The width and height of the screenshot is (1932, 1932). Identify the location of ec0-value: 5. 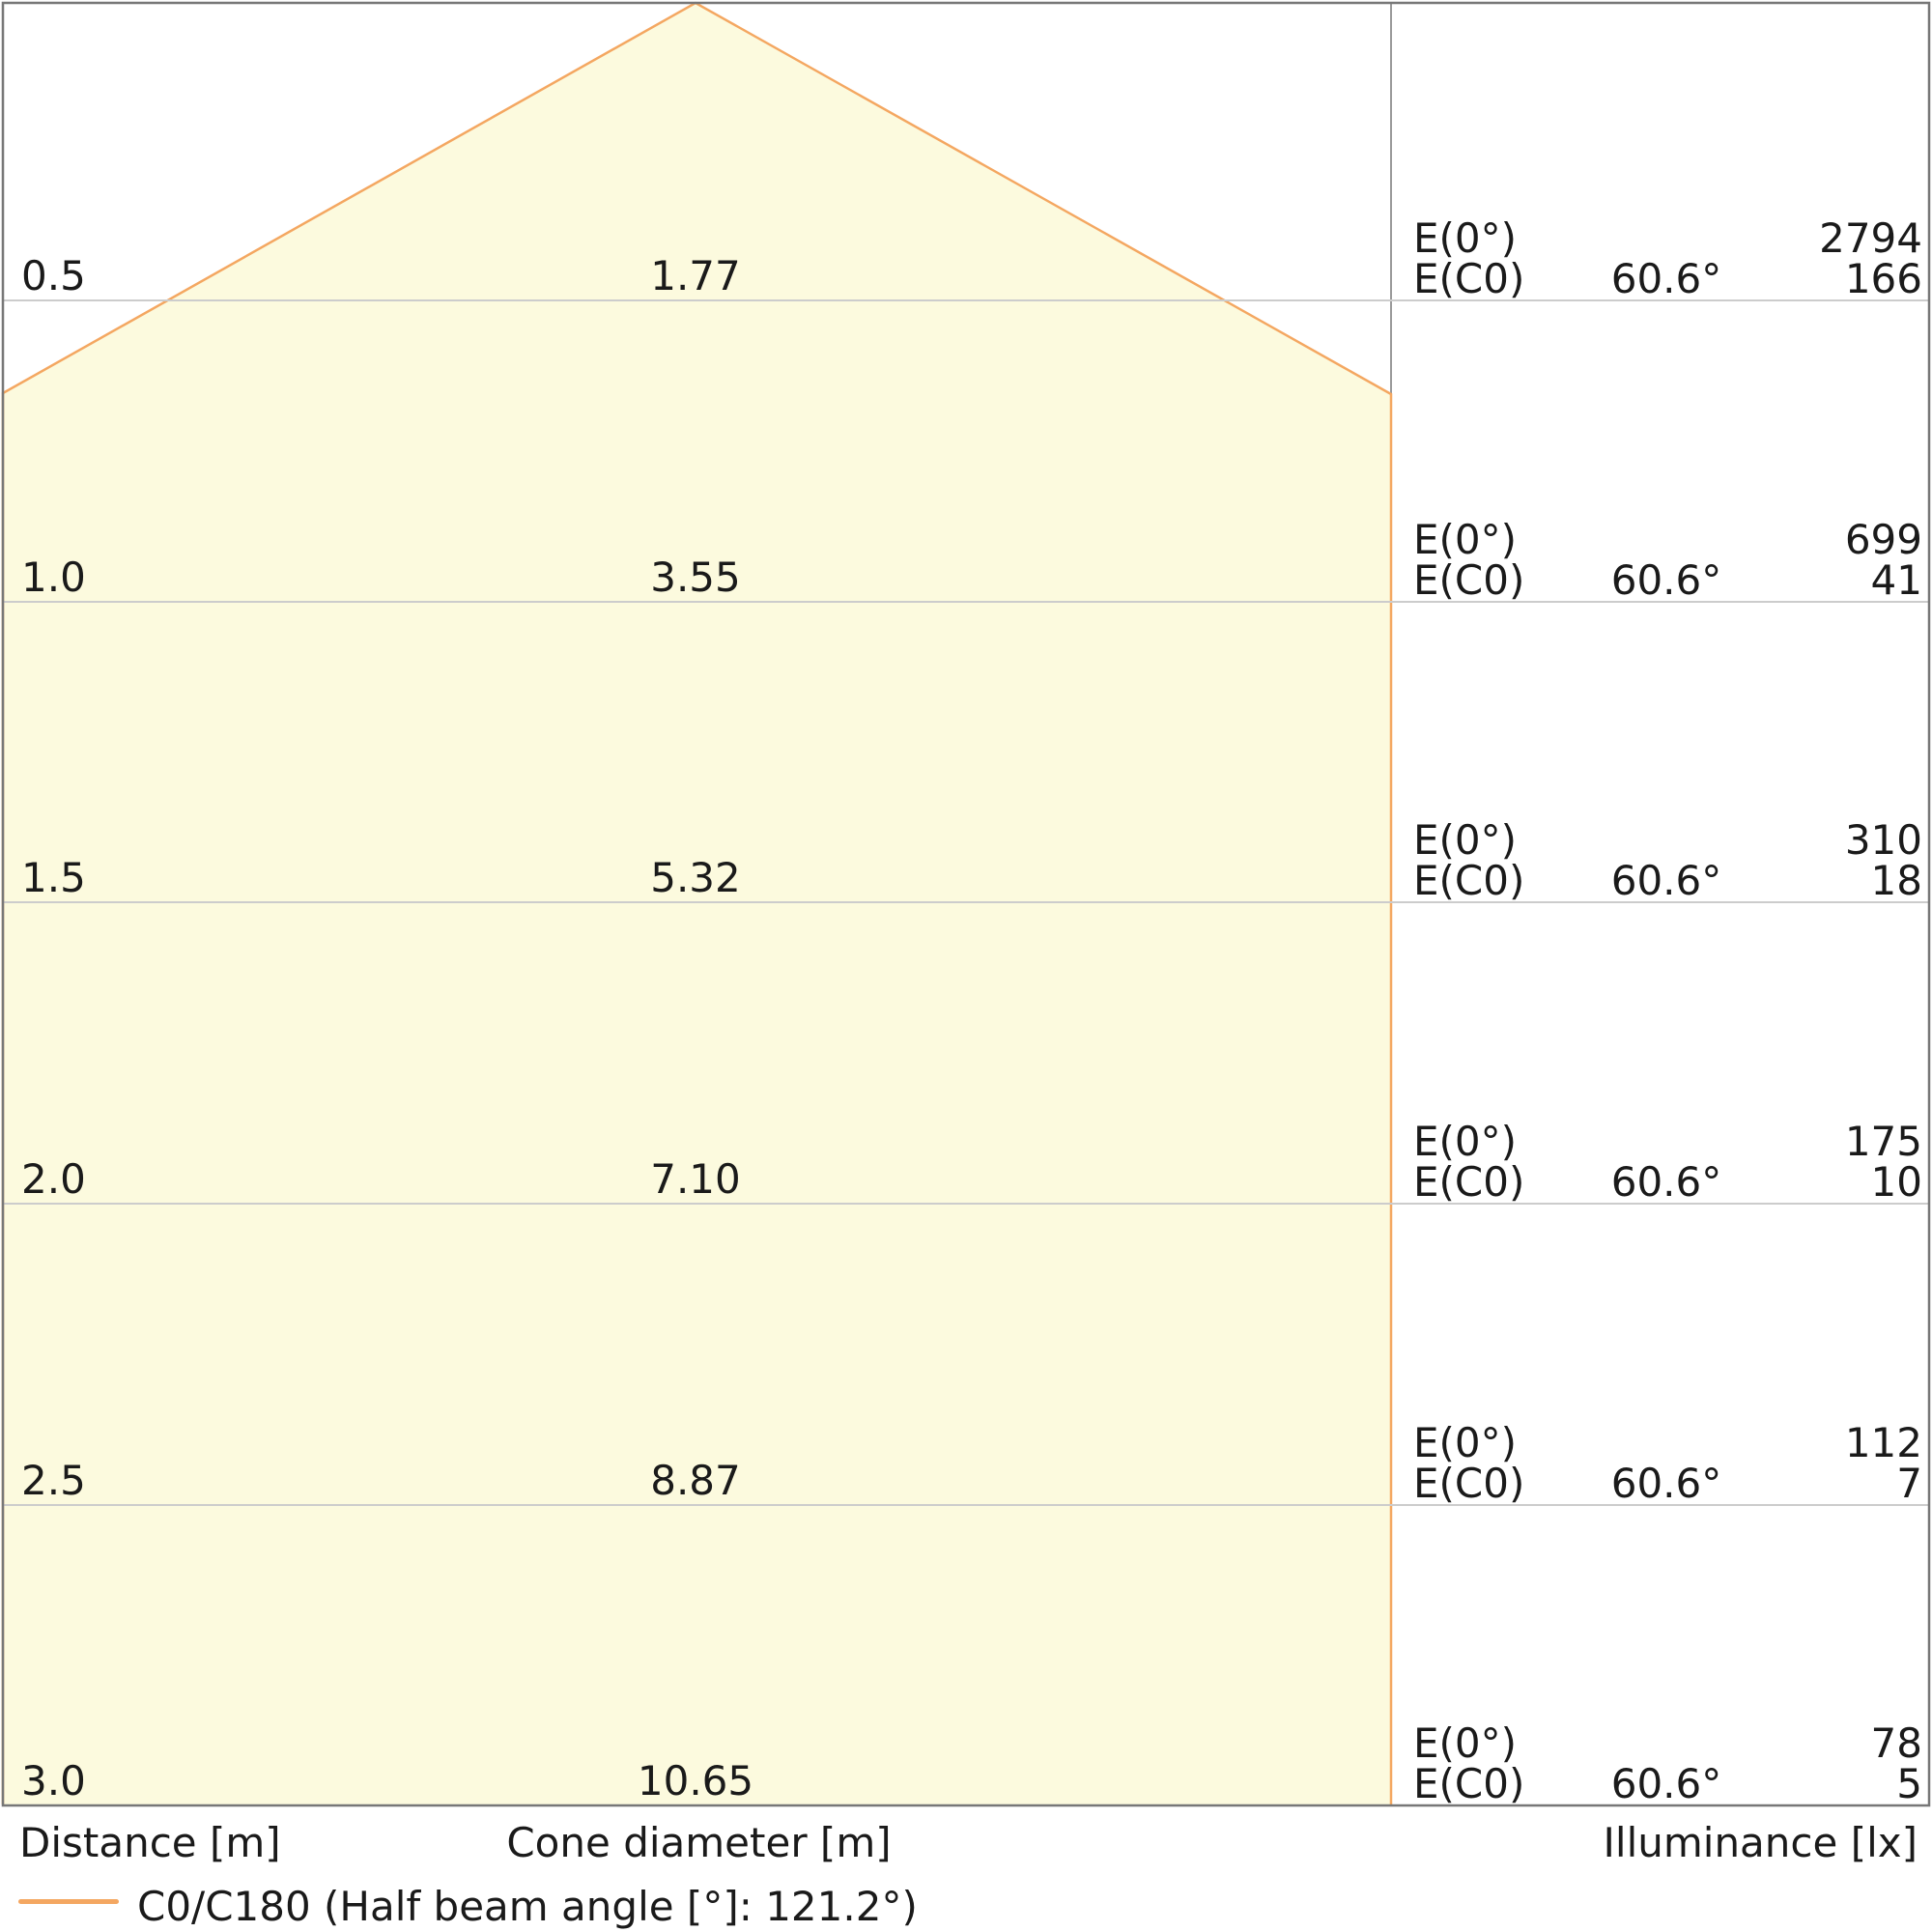
(1909, 1783).